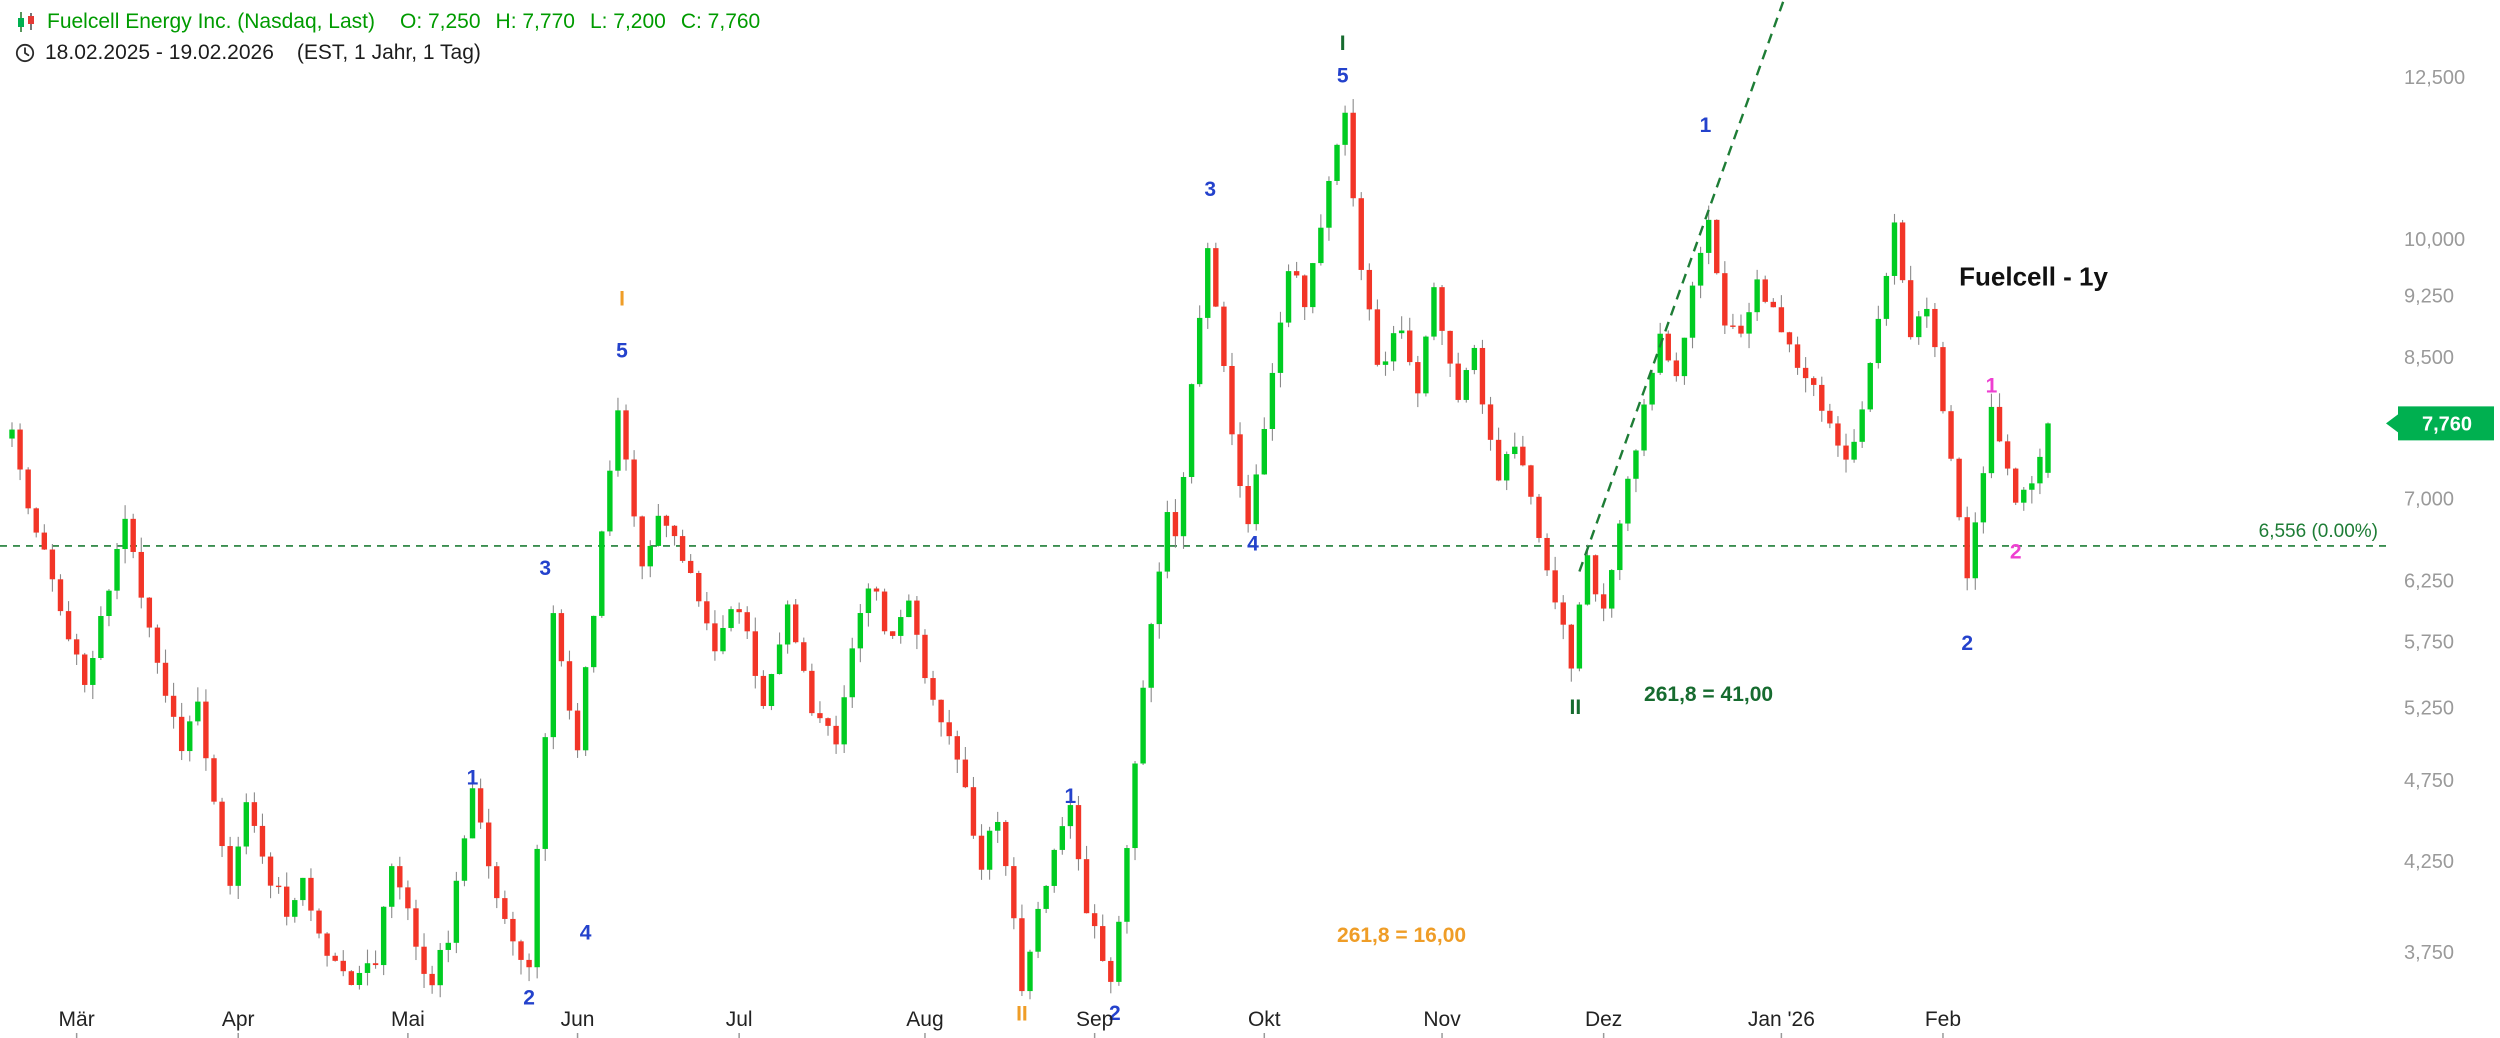 The height and width of the screenshot is (1038, 2500). What do you see at coordinates (1708, 694) in the screenshot?
I see `wave-label: 261,8 = 41,00` at bounding box center [1708, 694].